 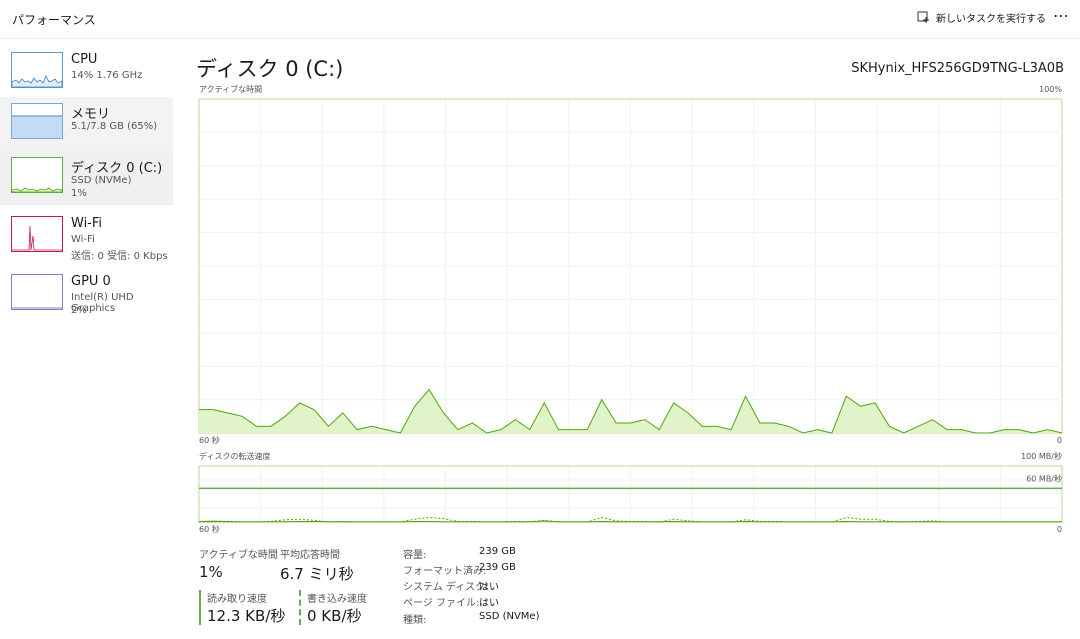 What do you see at coordinates (540, 19) in the screenshot?
I see `header: パフォーマンス 新しいタスクを実行する ⋯` at bounding box center [540, 19].